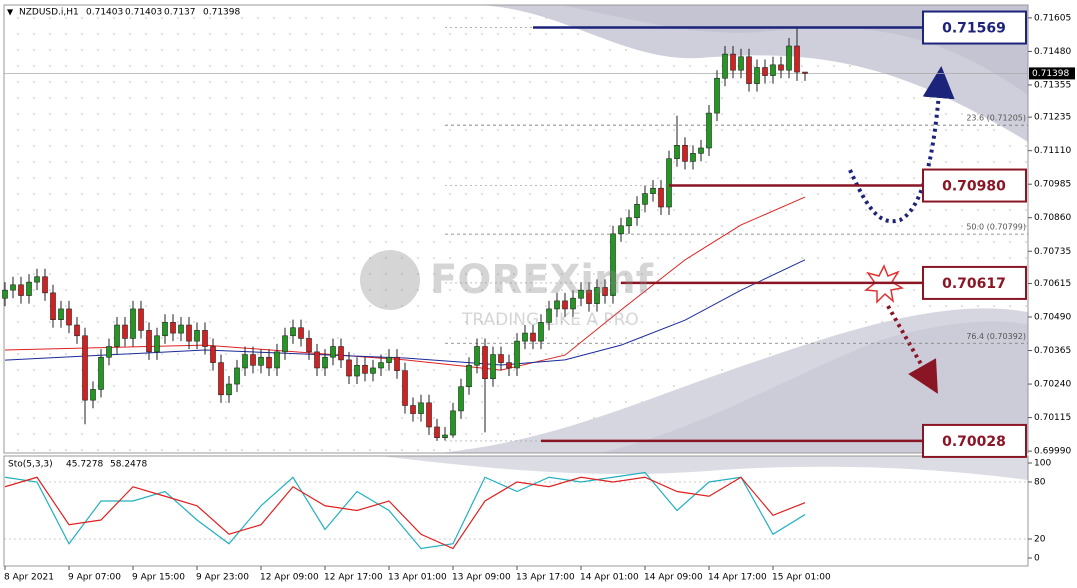  Describe the element at coordinates (996, 227) in the screenshot. I see `fib-label: 50.0 (0.70799)` at that location.